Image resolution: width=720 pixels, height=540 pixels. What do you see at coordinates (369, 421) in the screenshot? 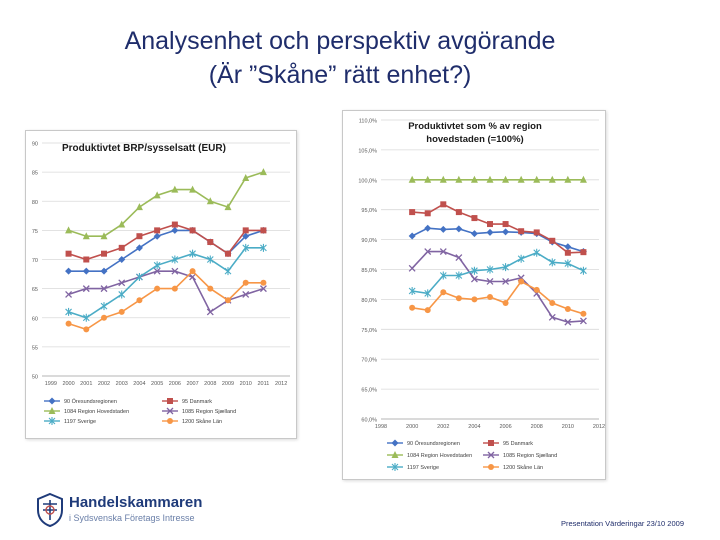
I see `y-tick-label: 60,0%` at bounding box center [369, 421].